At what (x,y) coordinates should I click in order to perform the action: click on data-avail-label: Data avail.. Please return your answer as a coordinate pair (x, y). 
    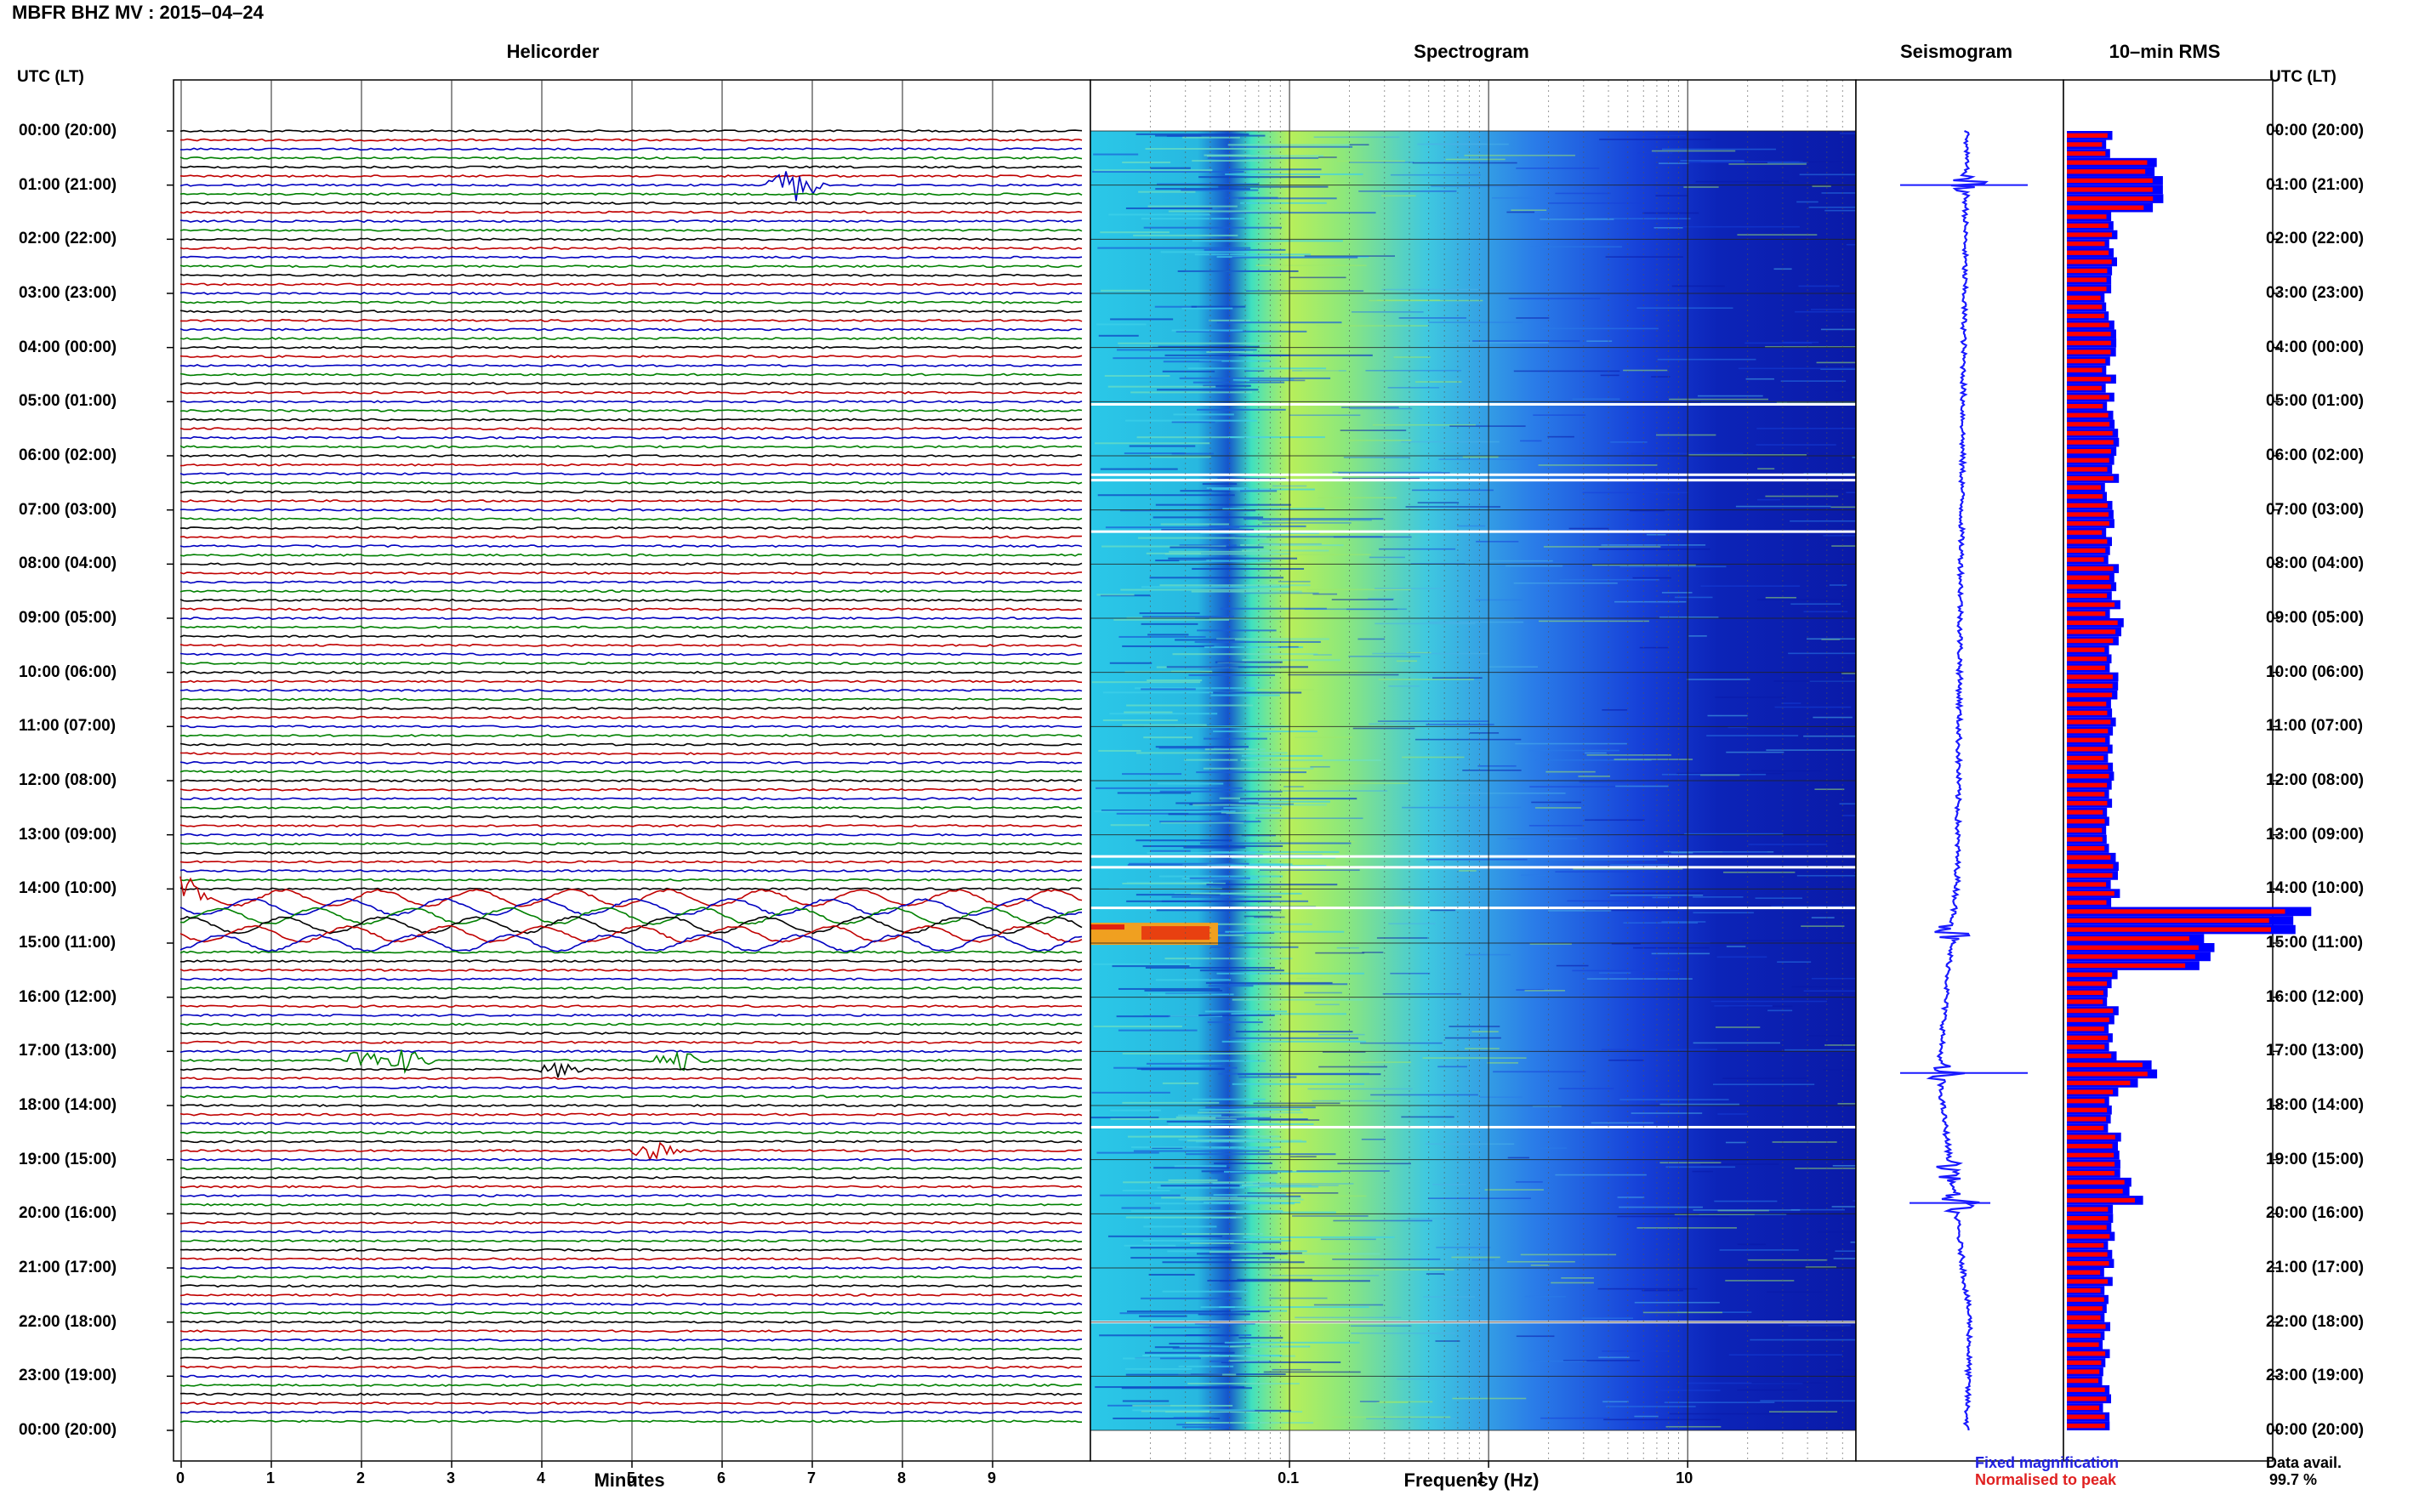
    Looking at the image, I should click on (2304, 1462).